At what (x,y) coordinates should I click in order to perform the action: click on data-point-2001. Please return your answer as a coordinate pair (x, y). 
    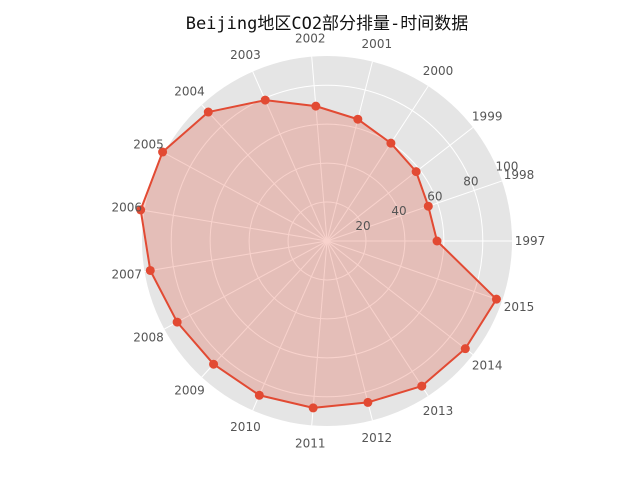
    Looking at the image, I should click on (358, 119).